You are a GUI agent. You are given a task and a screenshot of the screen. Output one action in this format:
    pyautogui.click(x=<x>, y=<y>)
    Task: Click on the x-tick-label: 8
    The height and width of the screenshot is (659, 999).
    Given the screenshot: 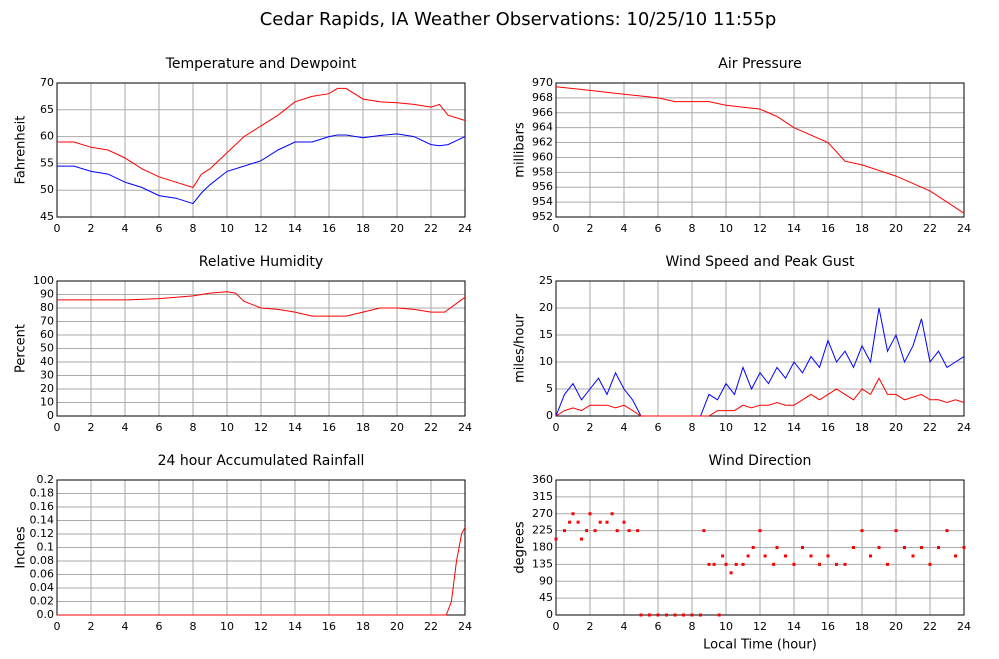 What is the action you would take?
    pyautogui.click(x=193, y=228)
    